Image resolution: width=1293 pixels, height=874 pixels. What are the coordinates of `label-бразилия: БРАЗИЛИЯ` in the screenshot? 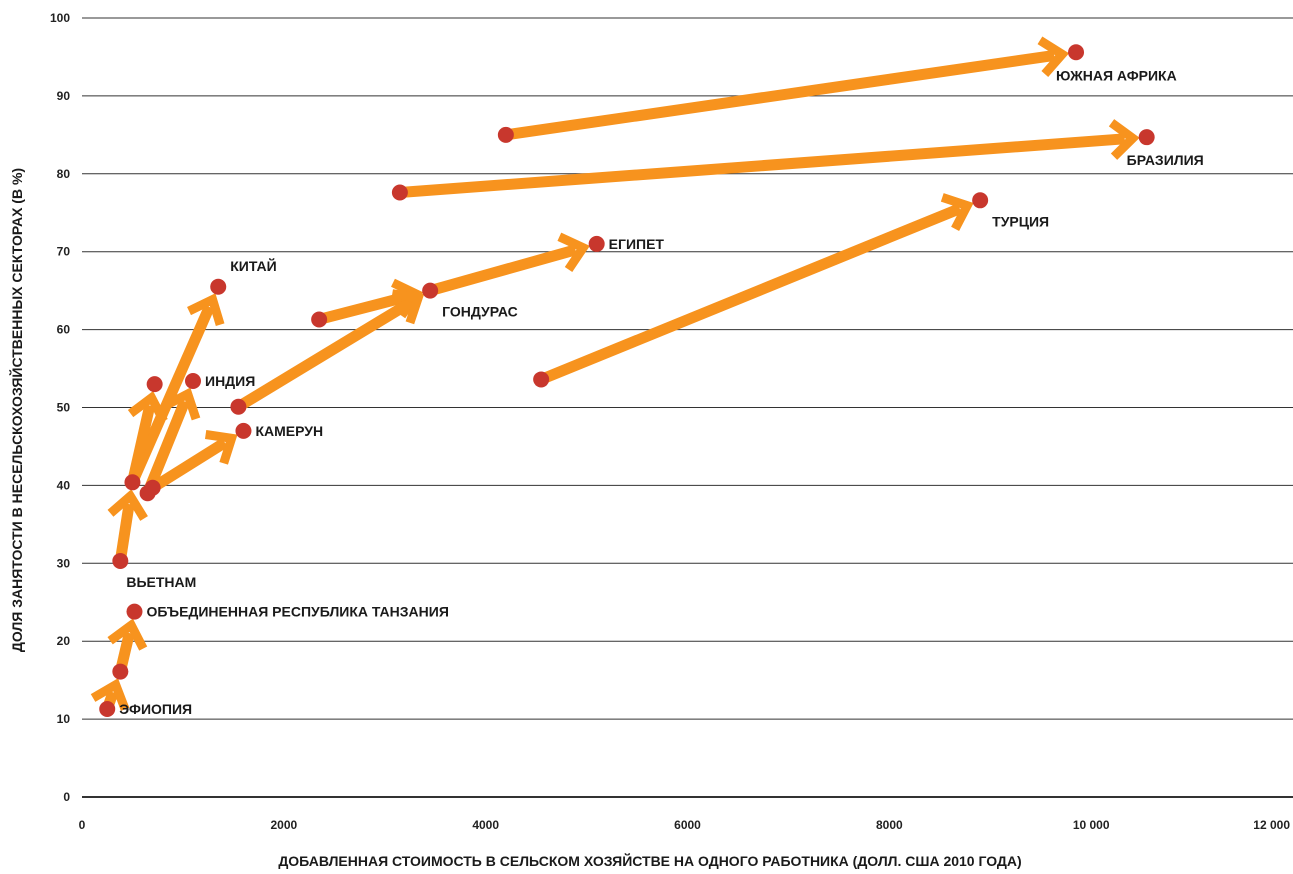 It's located at (1165, 160).